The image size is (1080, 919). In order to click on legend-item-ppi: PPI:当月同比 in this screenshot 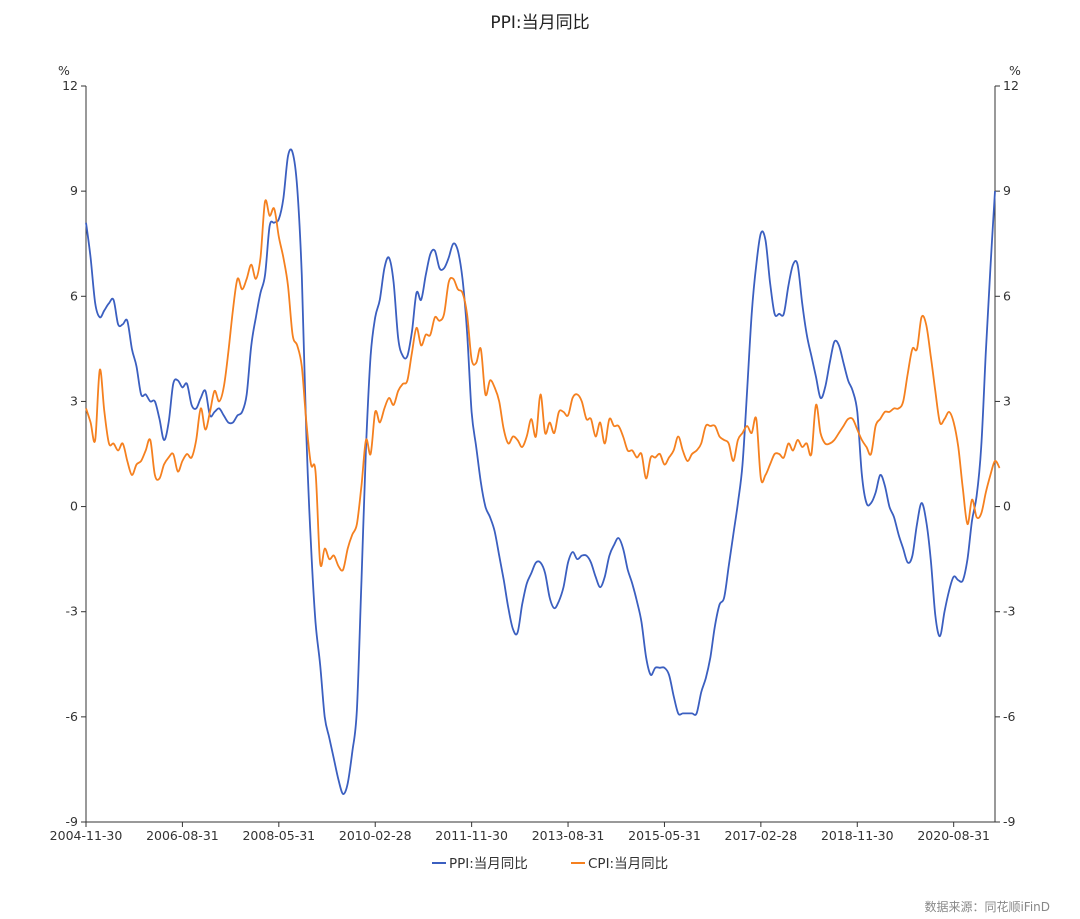, I will do `click(480, 864)`.